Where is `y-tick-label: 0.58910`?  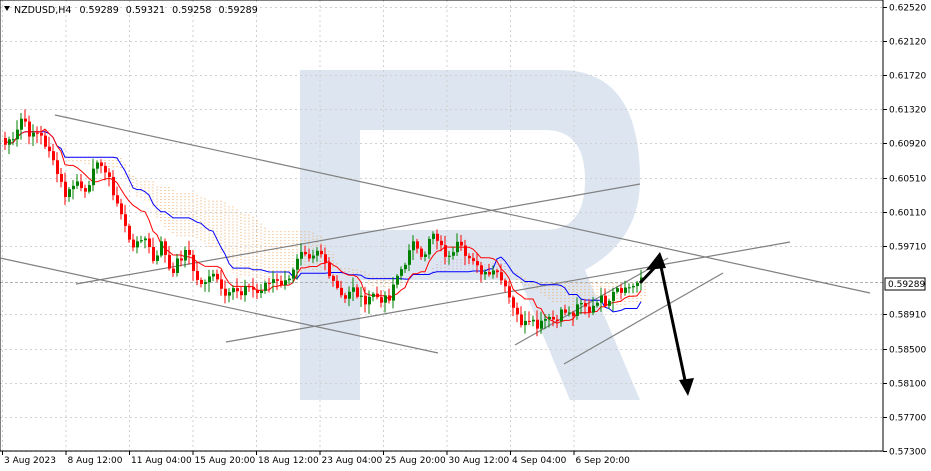
y-tick-label: 0.58910 is located at coordinates (907, 316).